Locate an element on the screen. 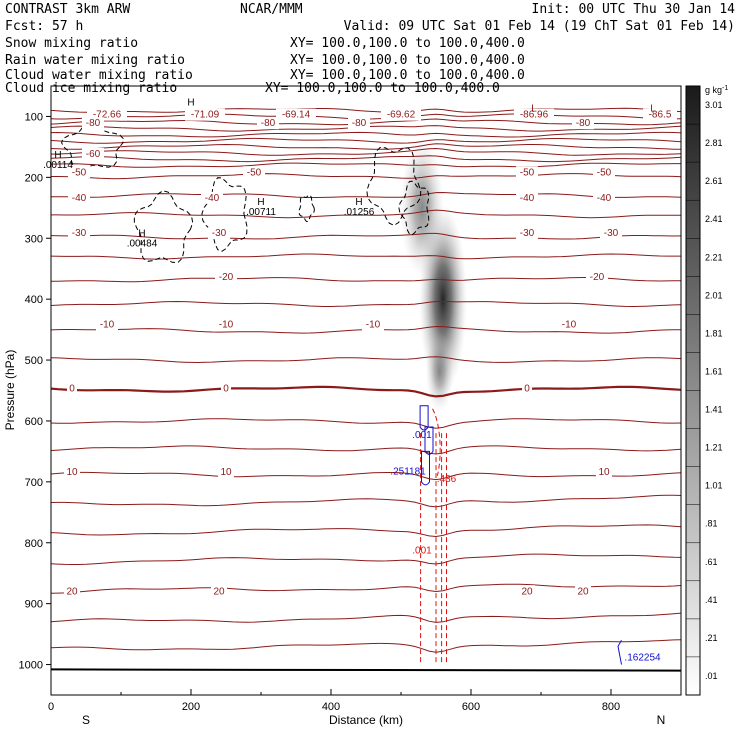 The width and height of the screenshot is (740, 740). top-temperature-label: -69.14 is located at coordinates (296, 115).